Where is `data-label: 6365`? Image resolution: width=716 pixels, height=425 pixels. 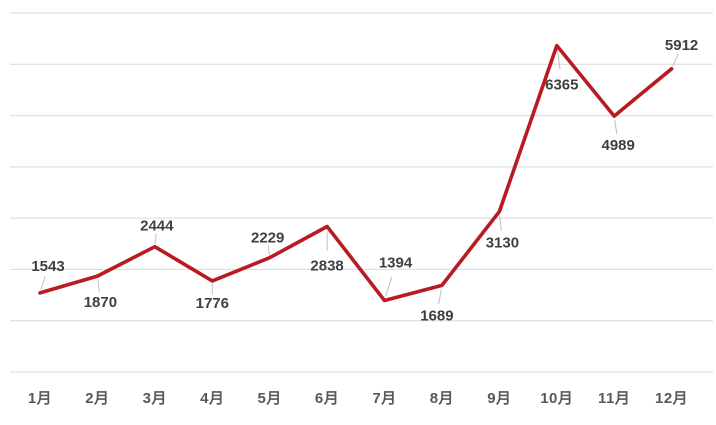
data-label: 6365 is located at coordinates (561, 85).